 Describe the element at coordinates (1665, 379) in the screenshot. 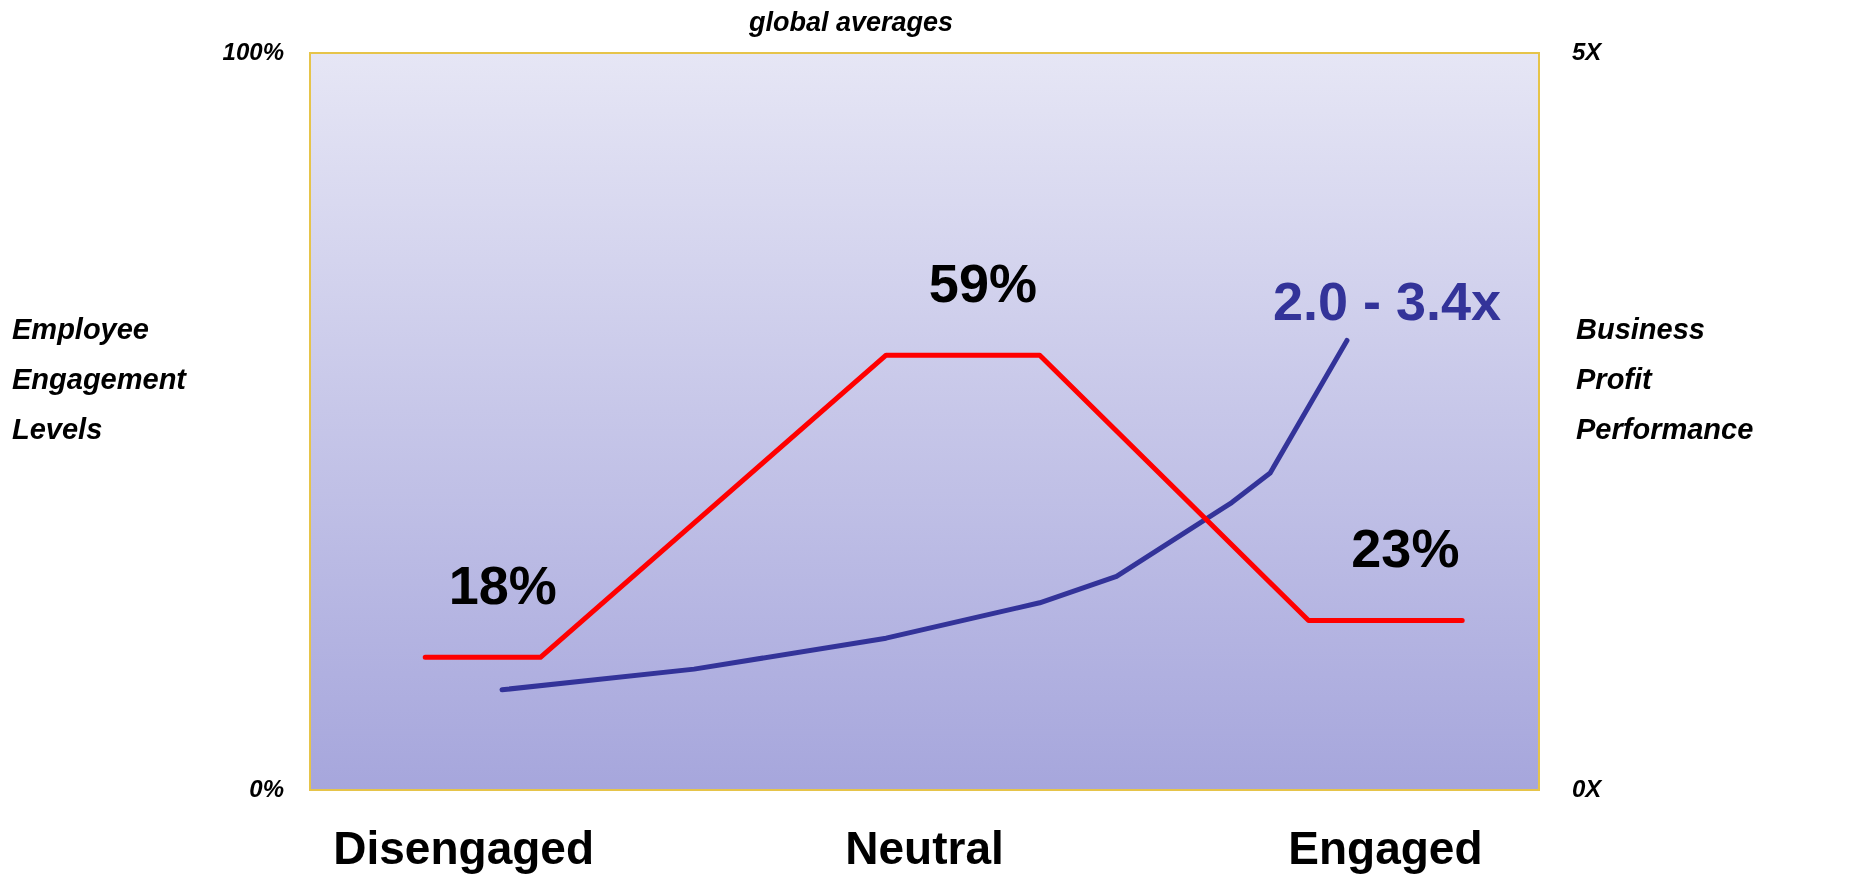

I see `y2-axis-title: Business Profit Performance` at that location.